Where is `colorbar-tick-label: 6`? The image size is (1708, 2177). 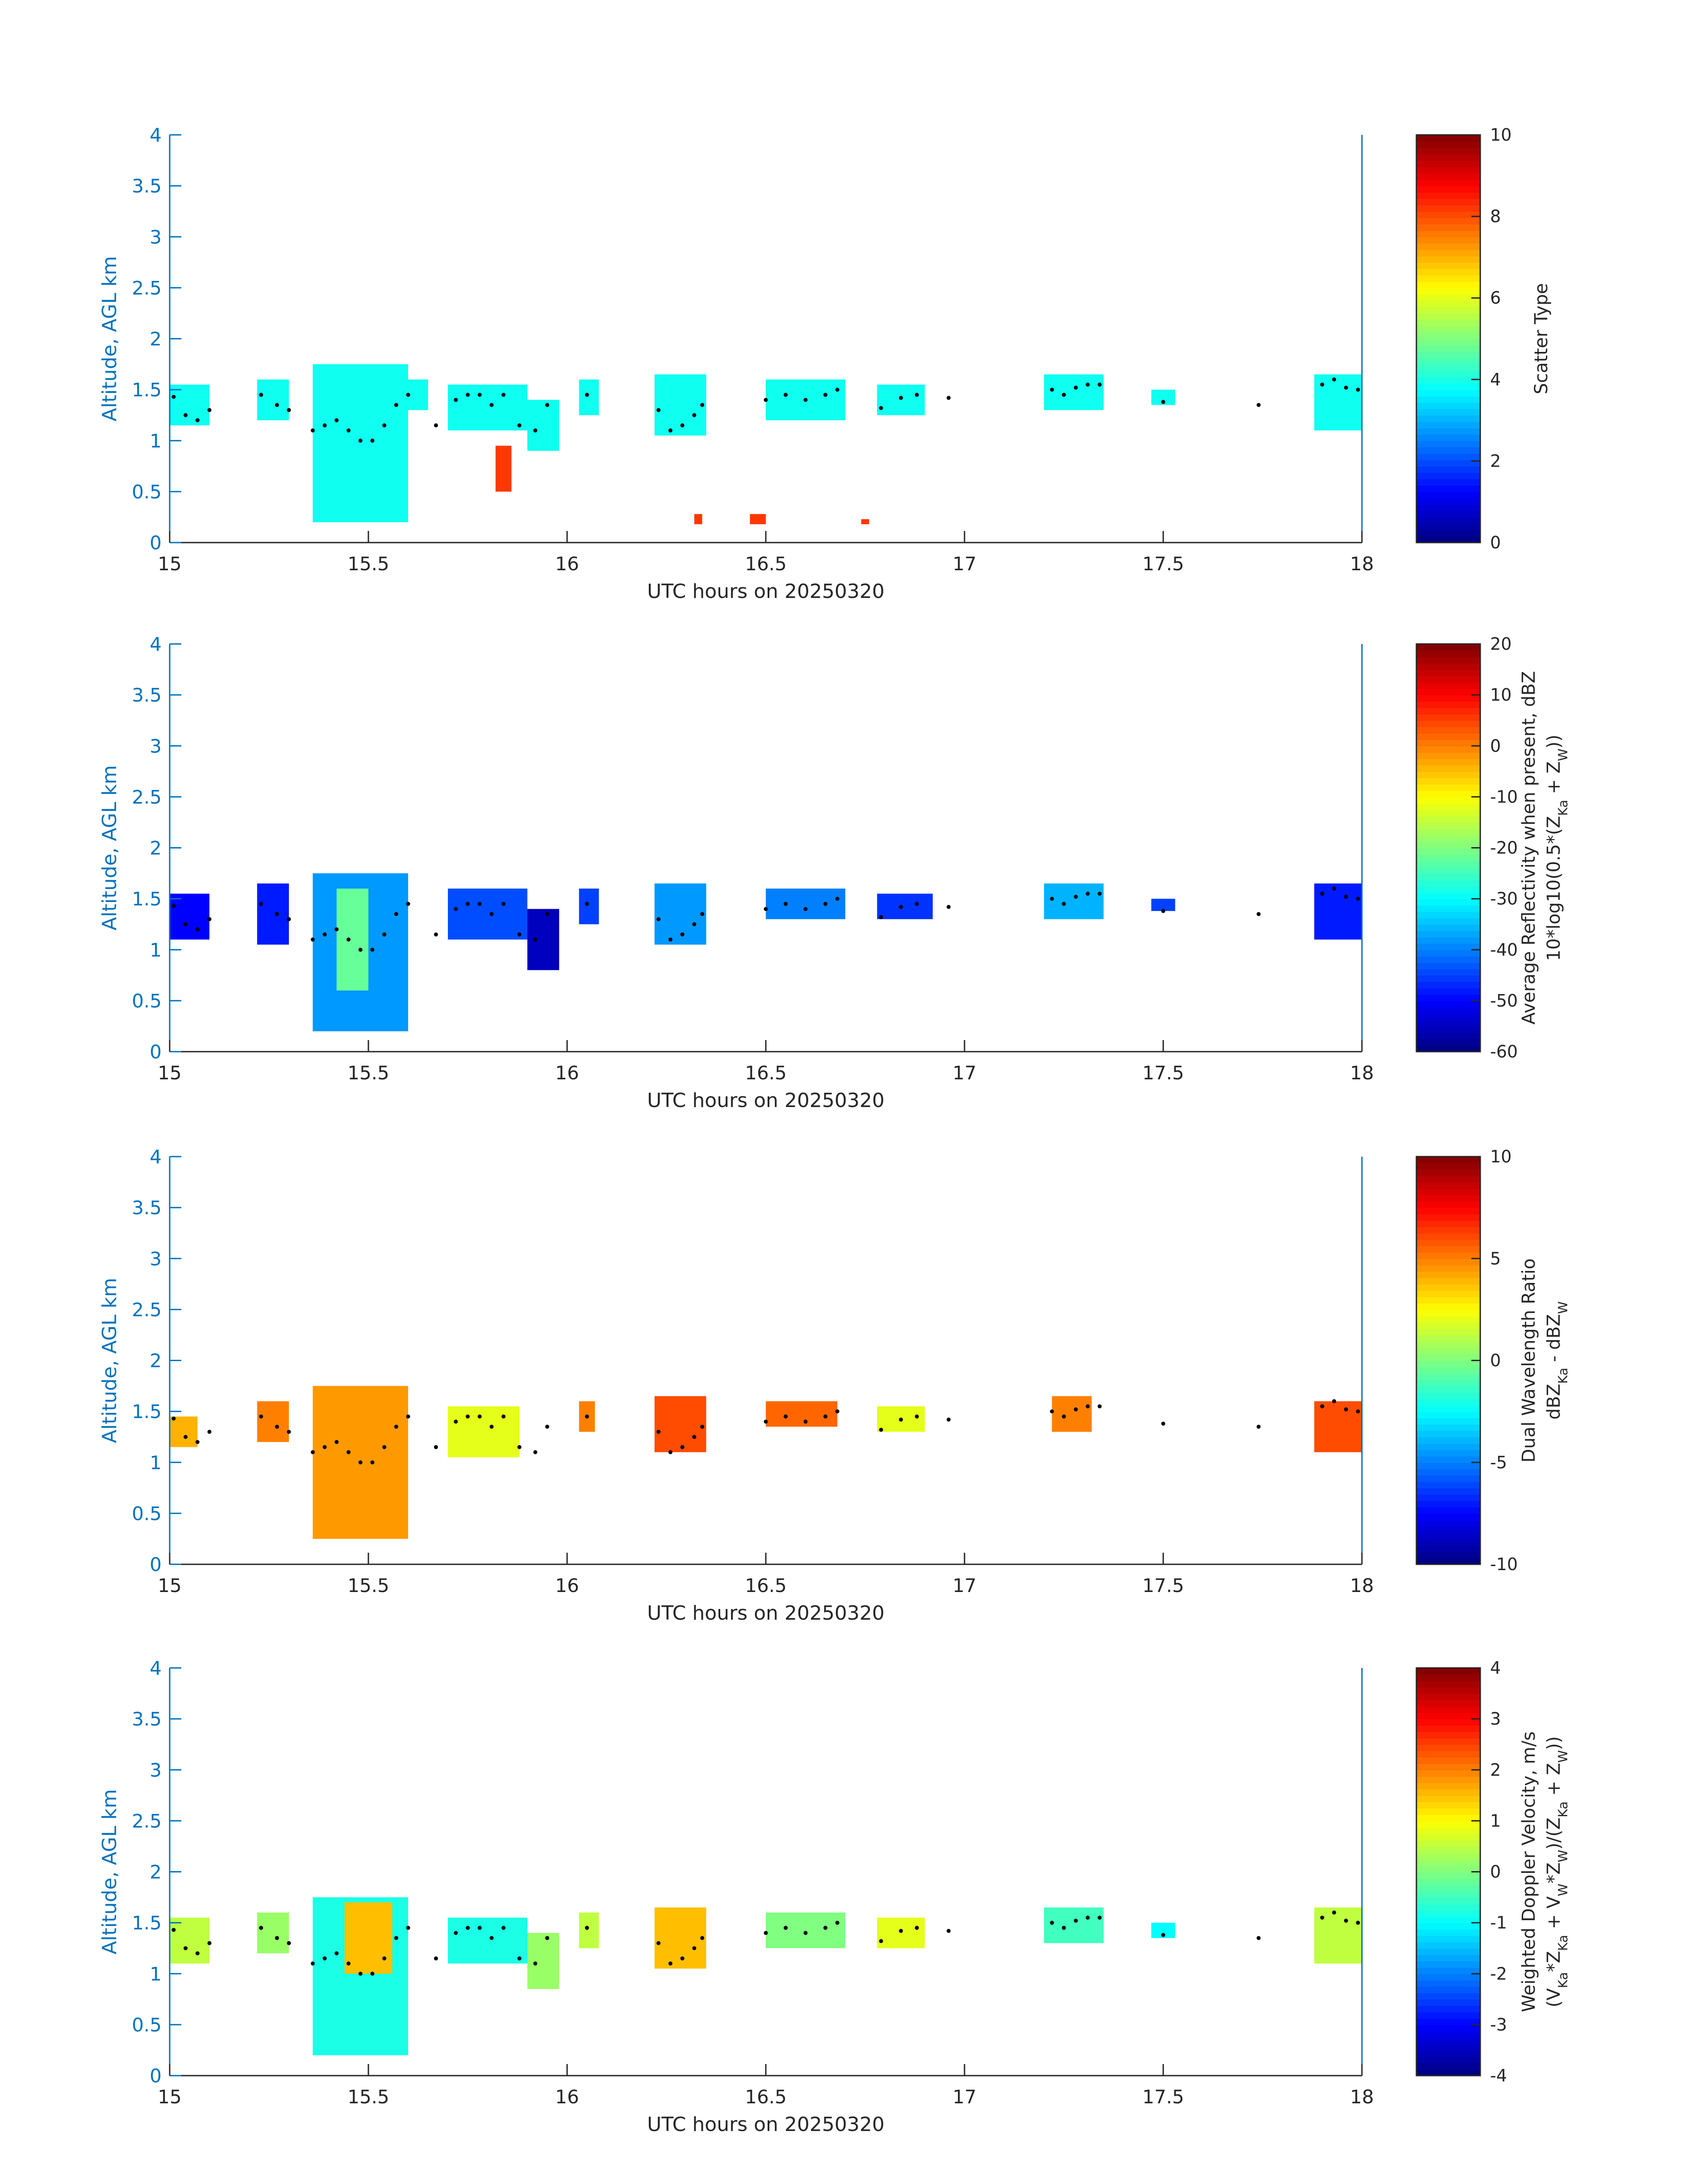
colorbar-tick-label: 6 is located at coordinates (1495, 298).